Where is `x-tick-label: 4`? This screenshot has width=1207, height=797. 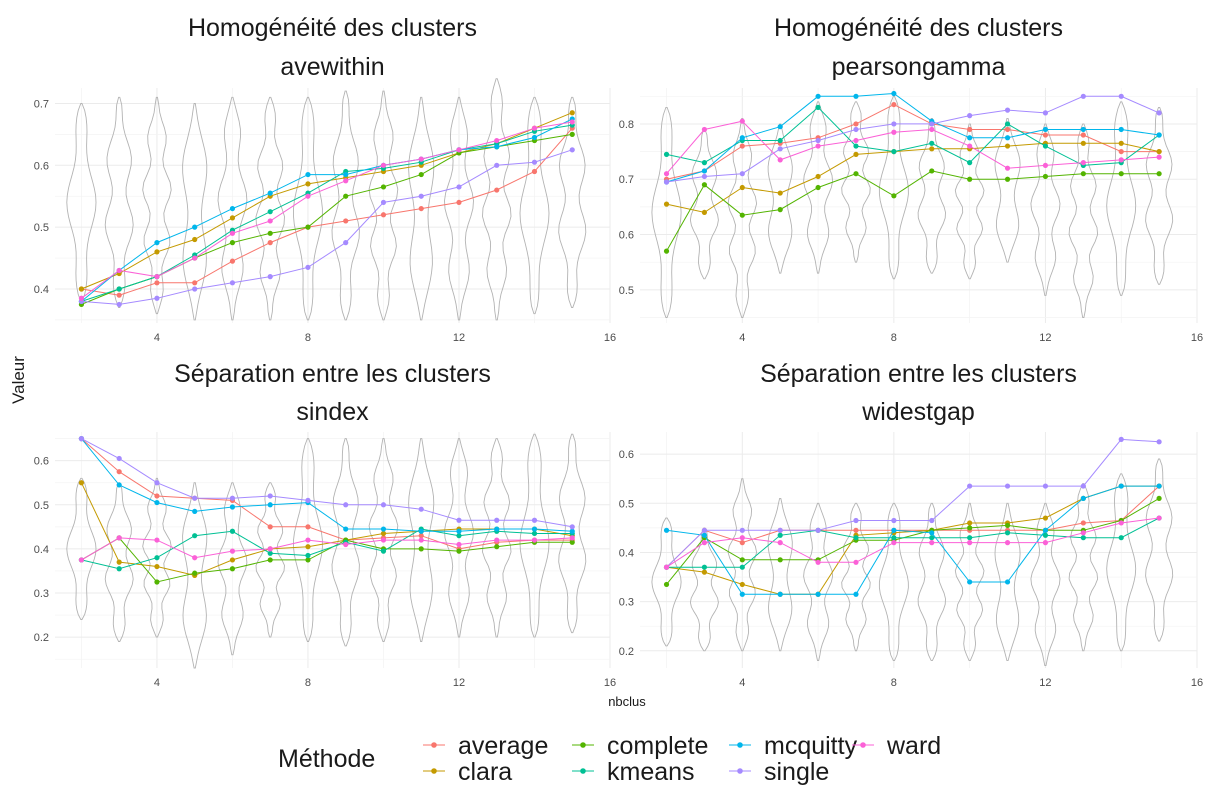 x-tick-label: 4 is located at coordinates (742, 683).